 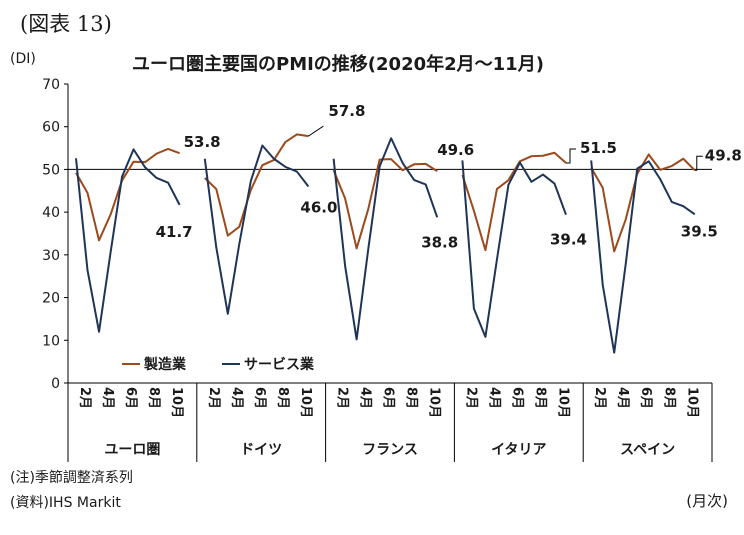 I want to click on y-tick-label-40: 40, so click(x=51, y=213).